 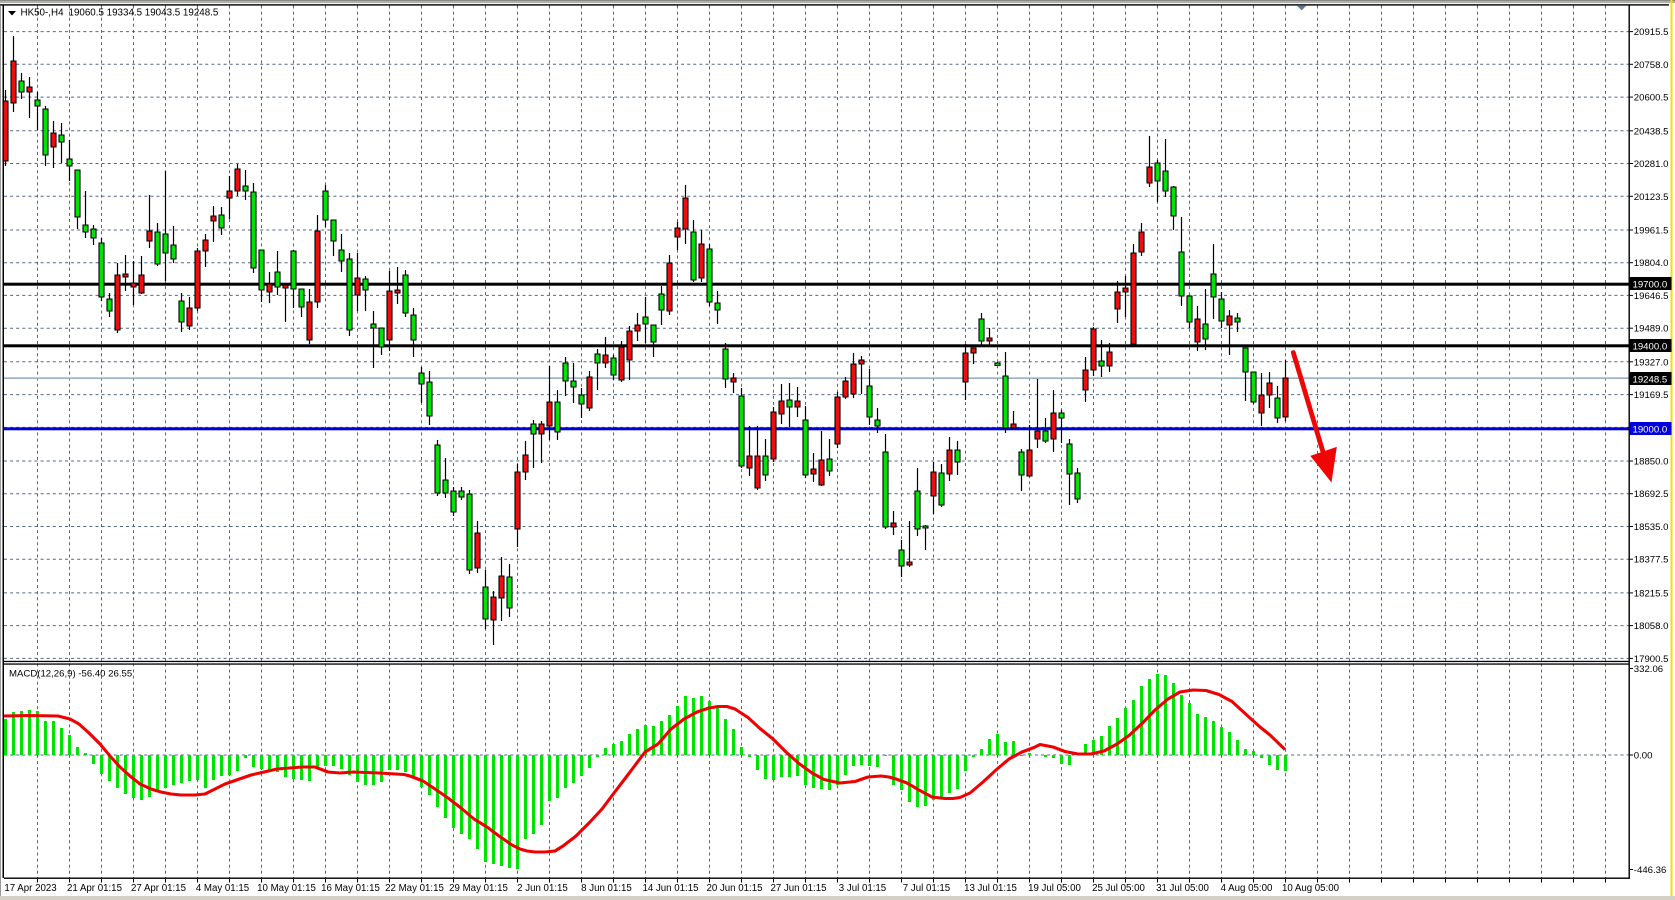 What do you see at coordinates (1650, 347) in the screenshot?
I see `svg-text: 19400.0` at bounding box center [1650, 347].